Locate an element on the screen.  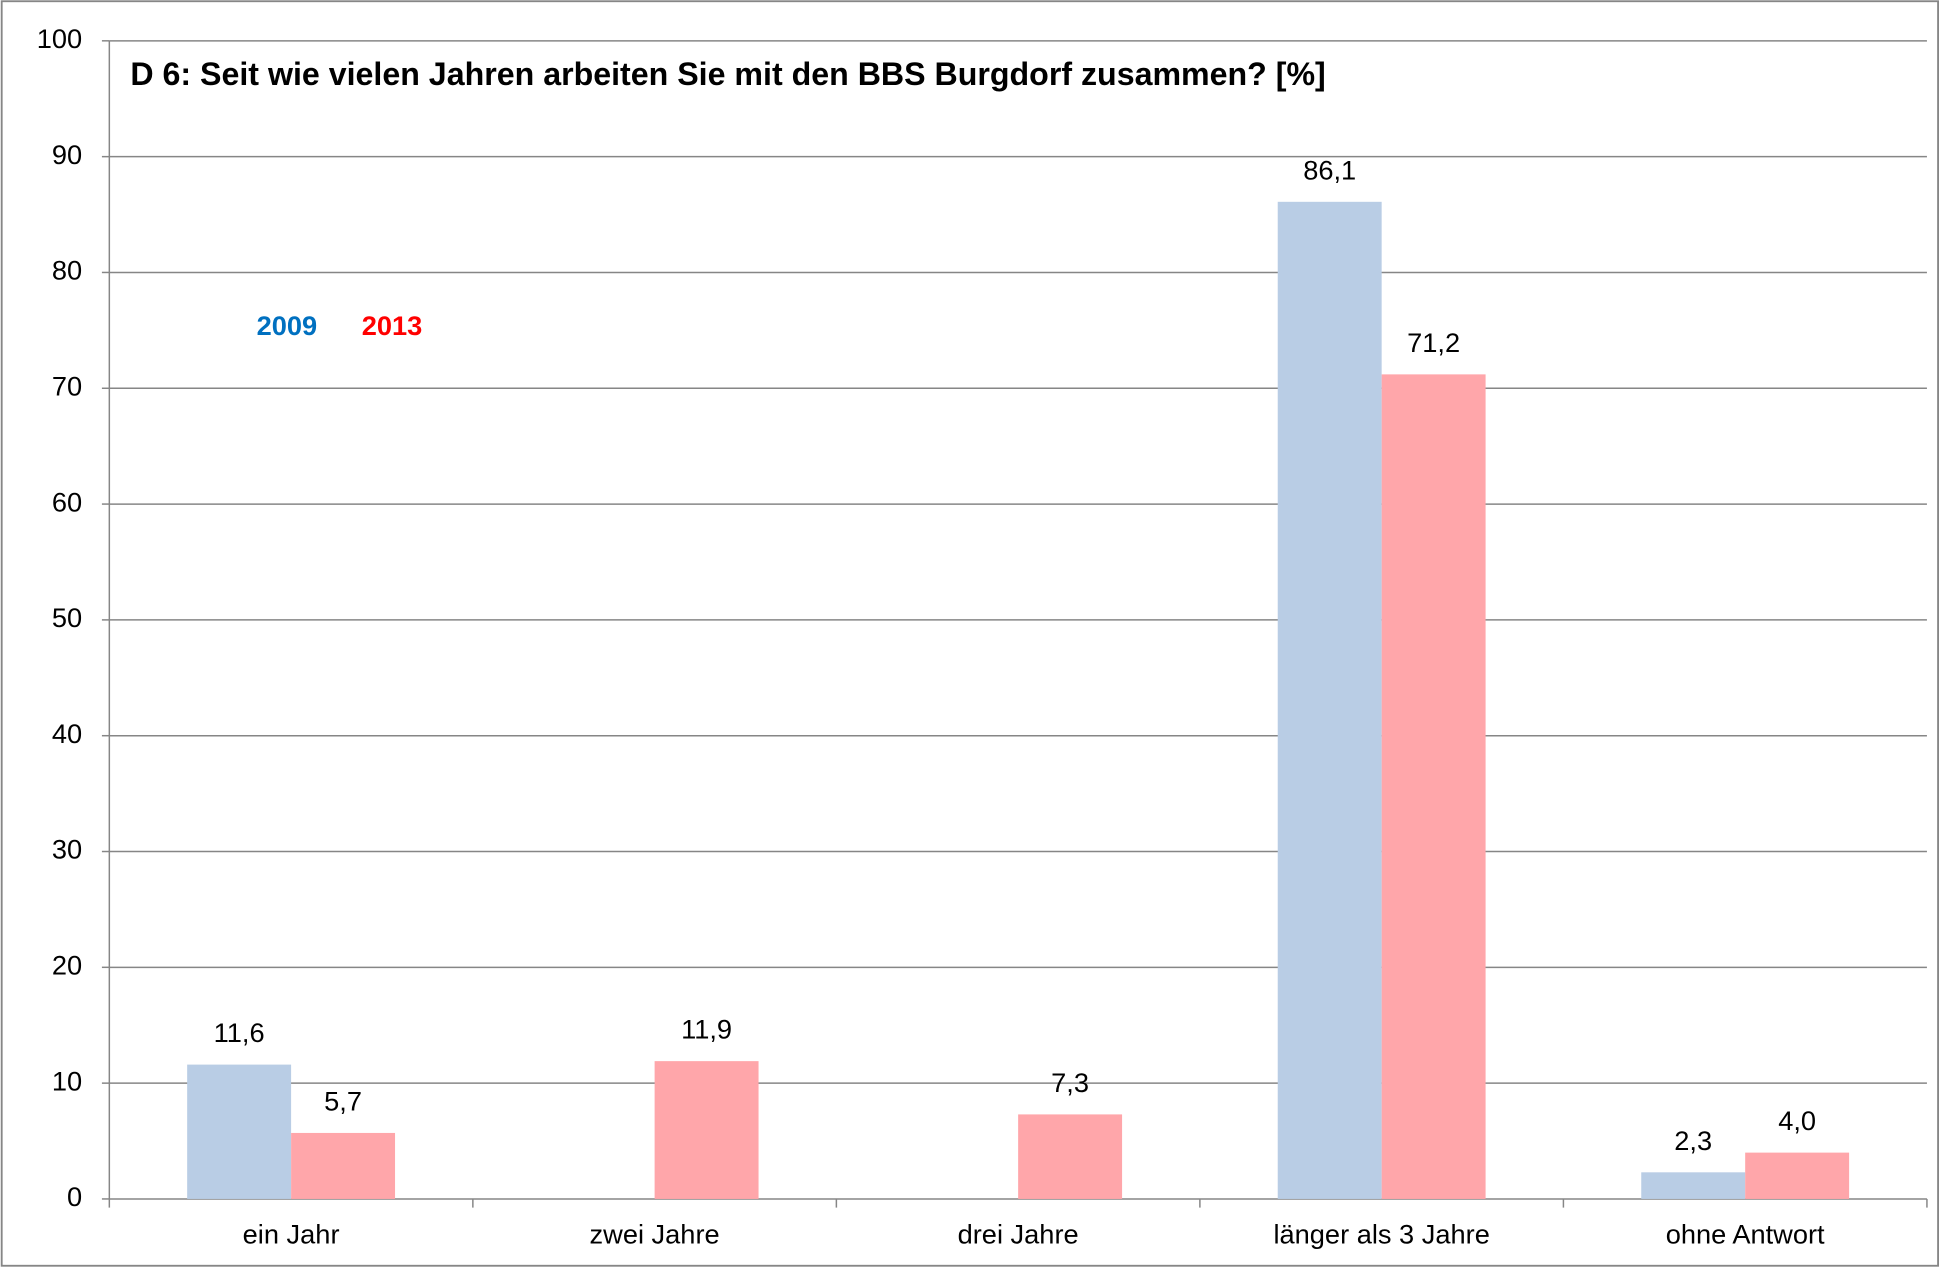
data-label: 11,6 is located at coordinates (239, 1032).